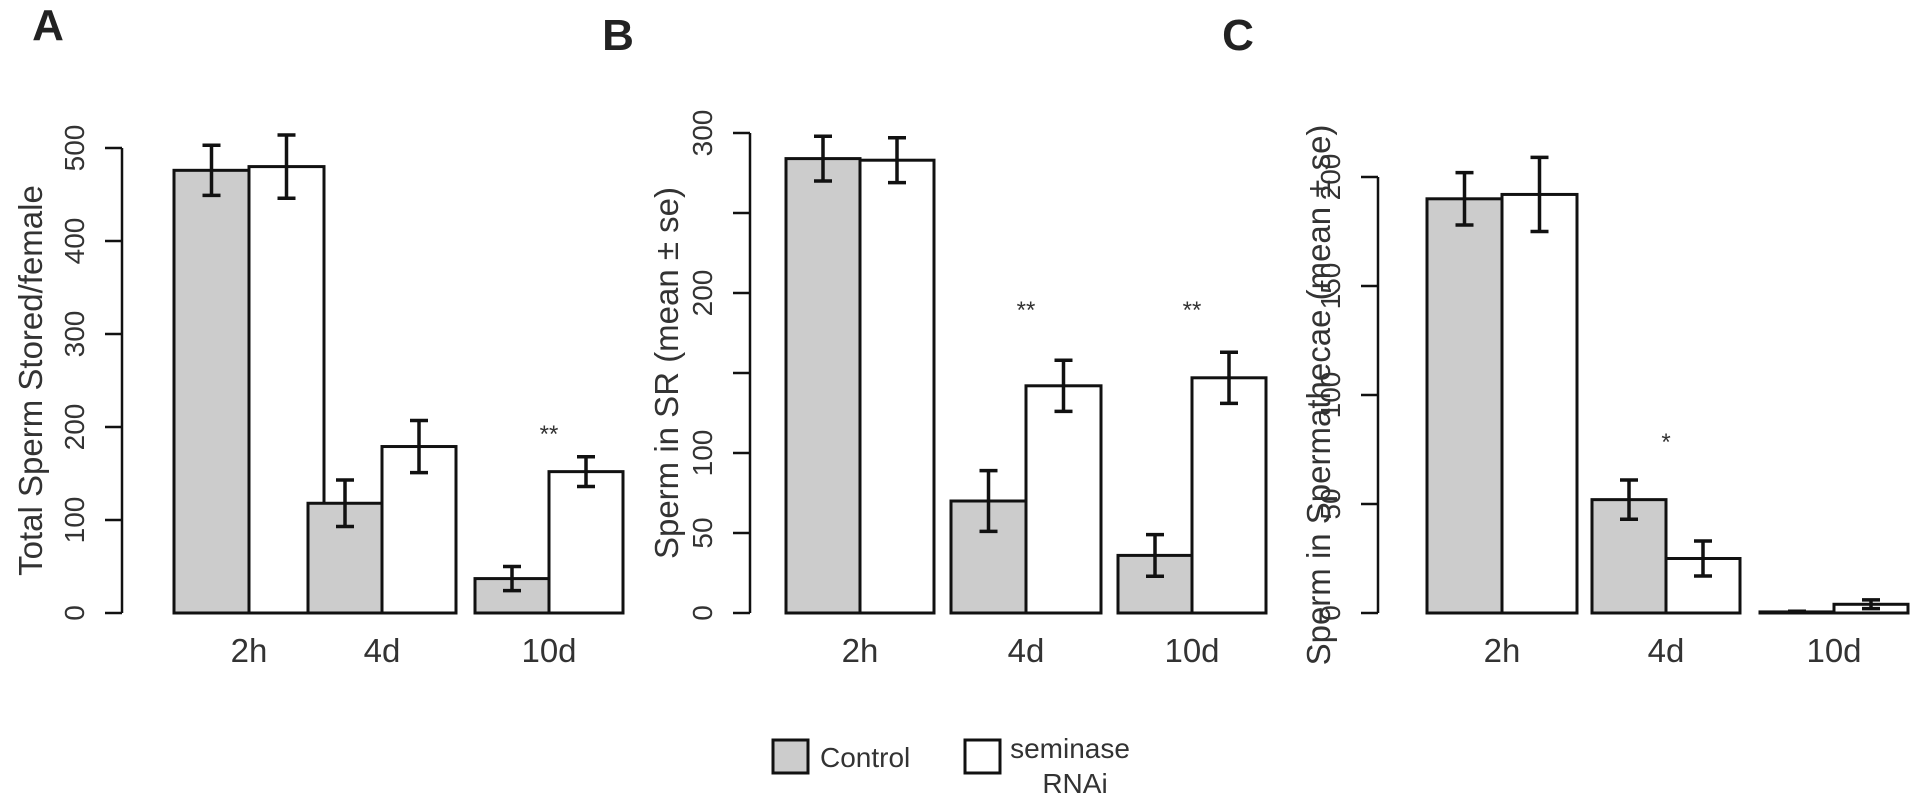 This screenshot has width=1920, height=803. I want to click on bar-control-4d, so click(345, 558).